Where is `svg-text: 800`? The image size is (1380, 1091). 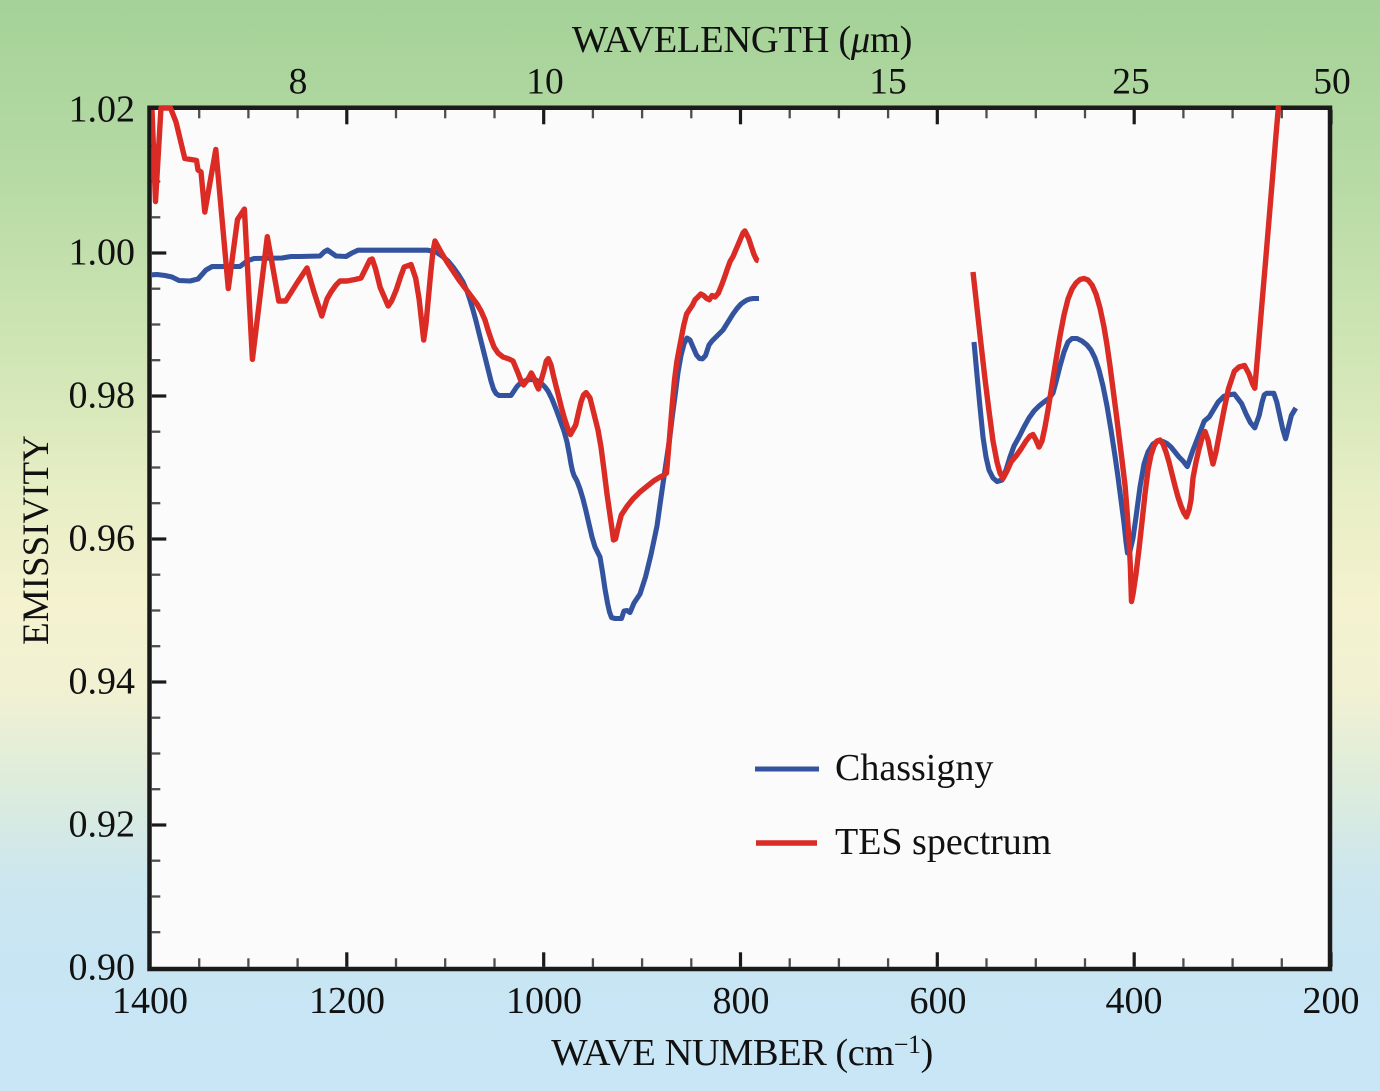 svg-text: 800 is located at coordinates (741, 1001).